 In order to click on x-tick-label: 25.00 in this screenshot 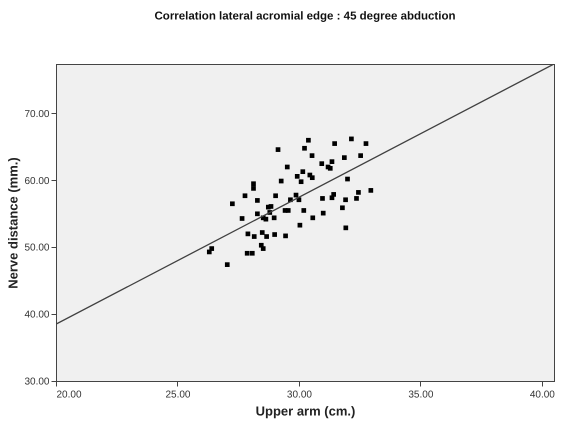, I will do `click(178, 395)`.